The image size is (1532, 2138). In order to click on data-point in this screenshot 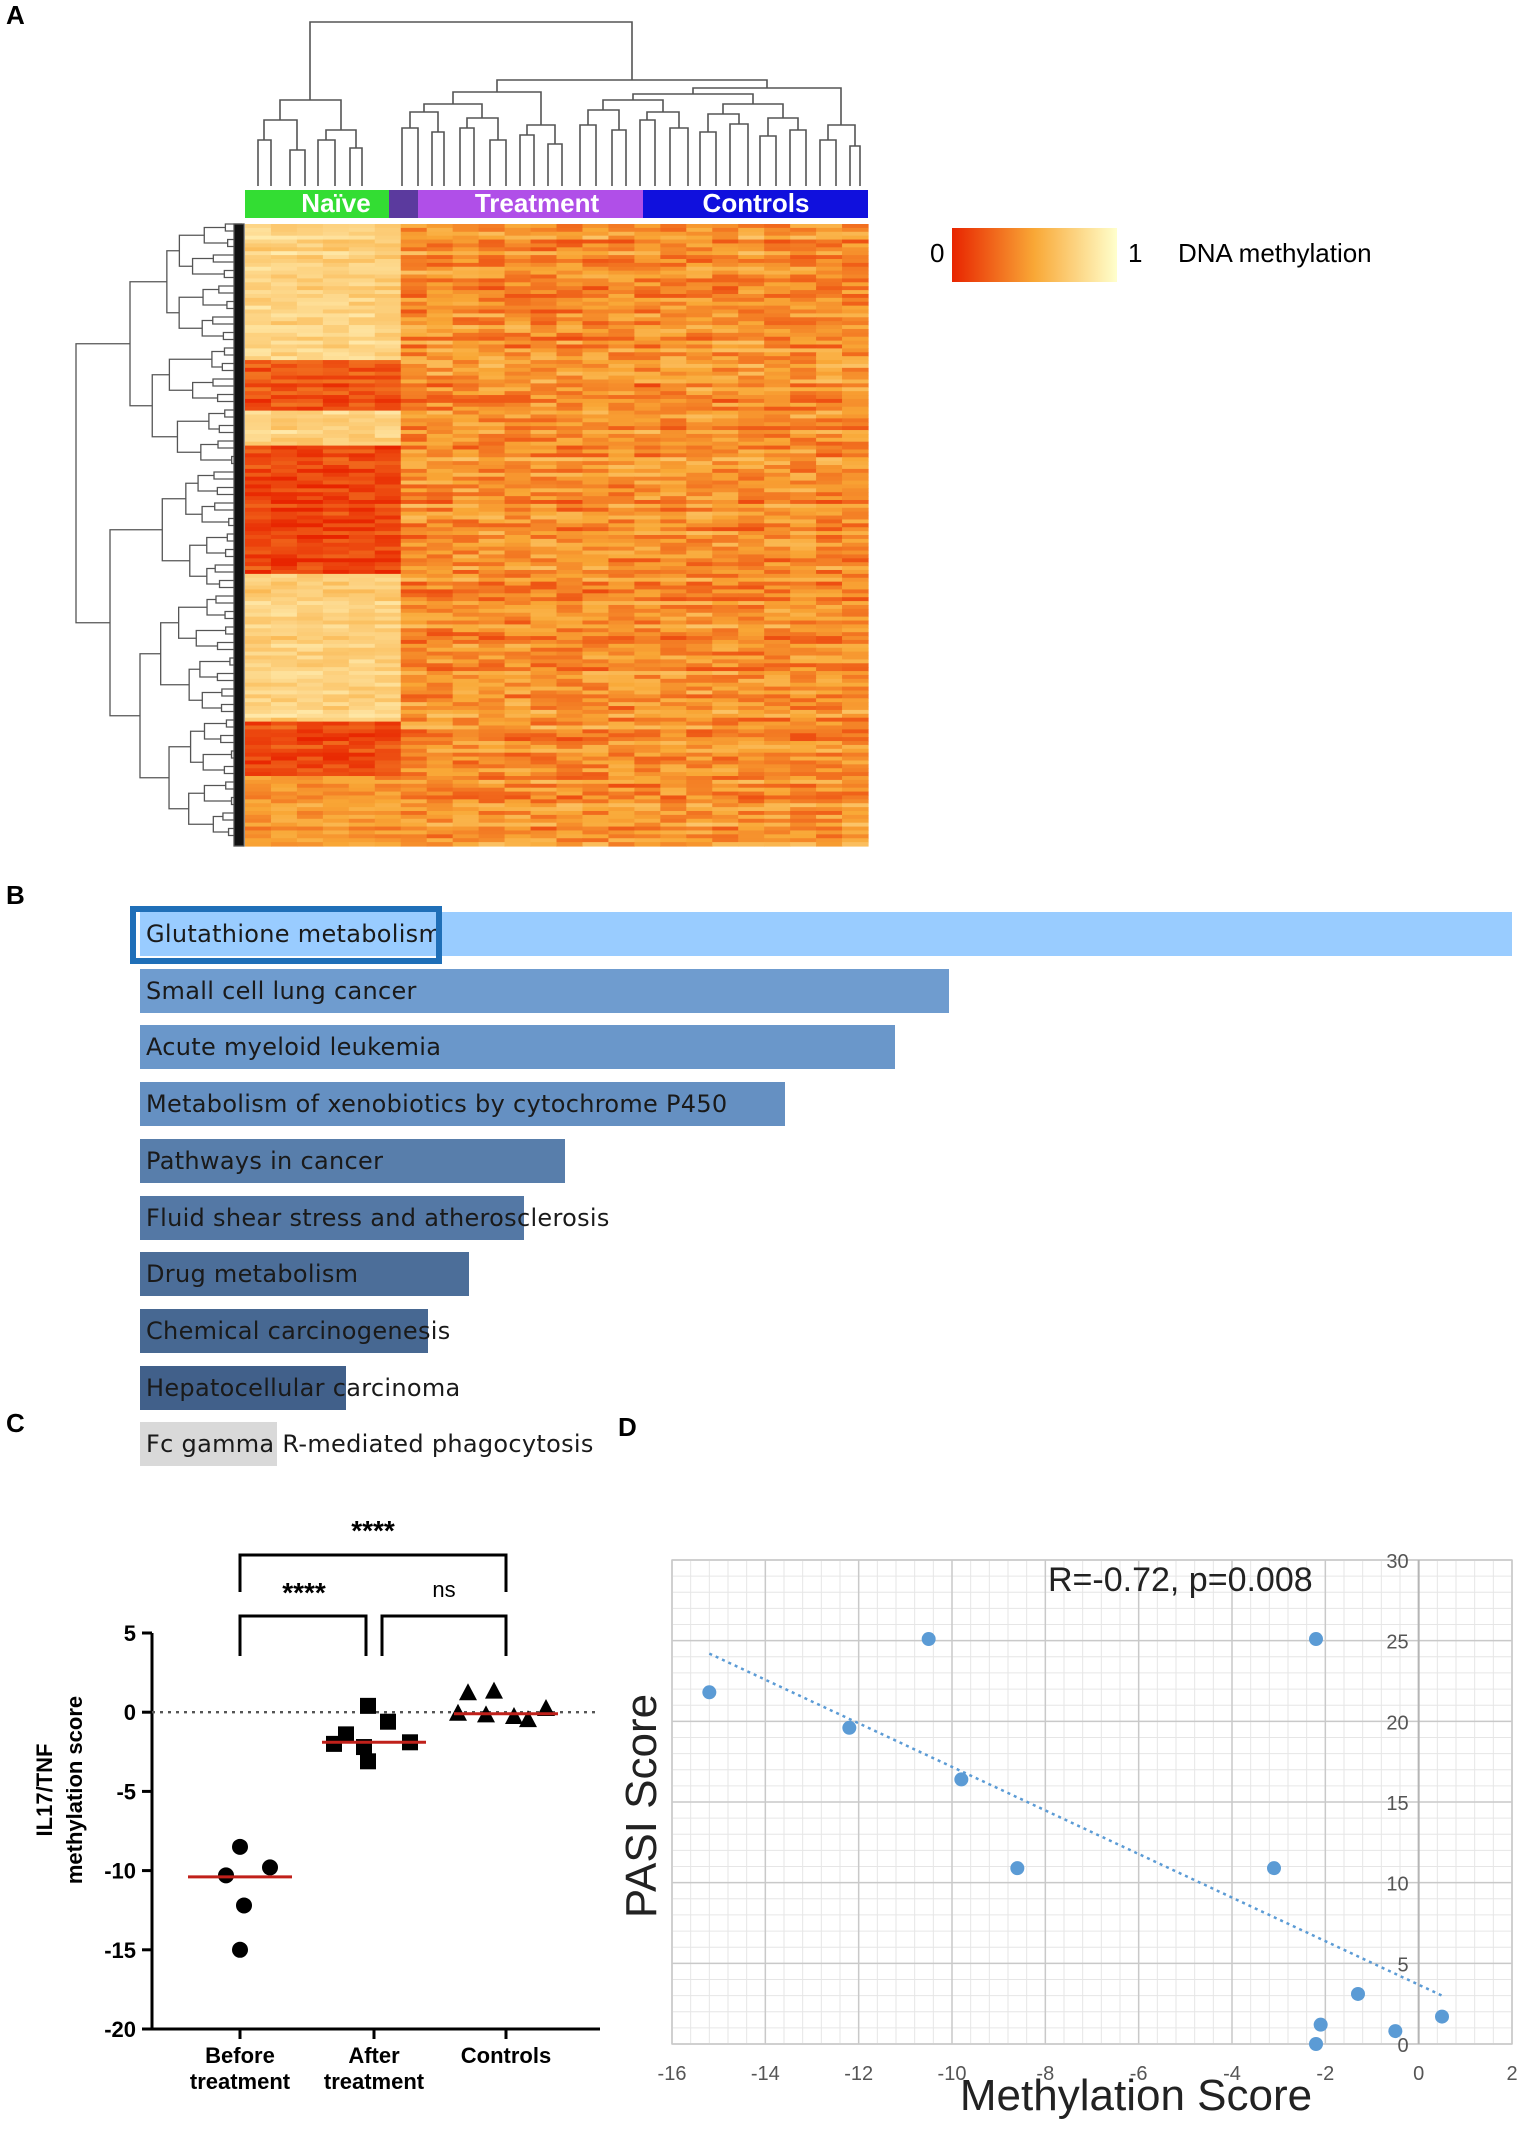, I will do `click(1017, 1868)`.